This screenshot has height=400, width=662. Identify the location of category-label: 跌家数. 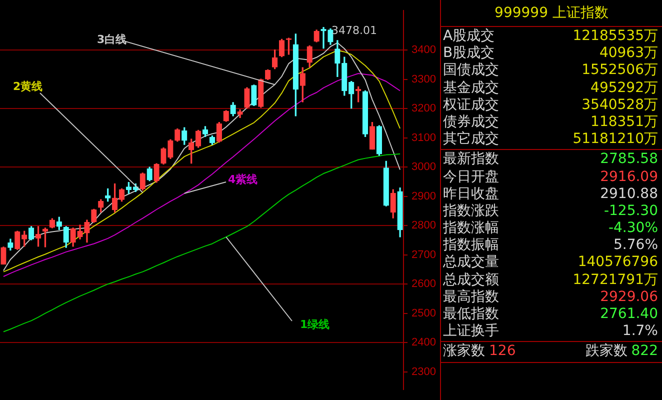
(606, 352).